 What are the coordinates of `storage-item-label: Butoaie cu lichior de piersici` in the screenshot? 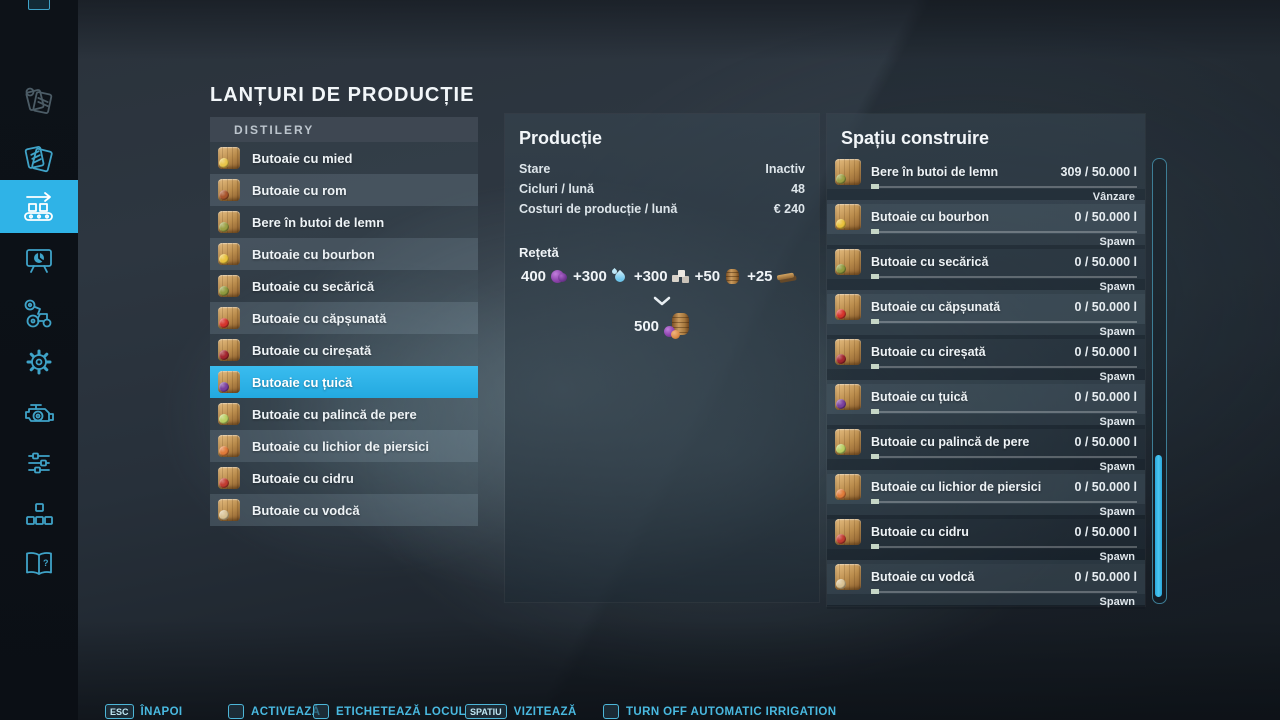 It's located at (956, 486).